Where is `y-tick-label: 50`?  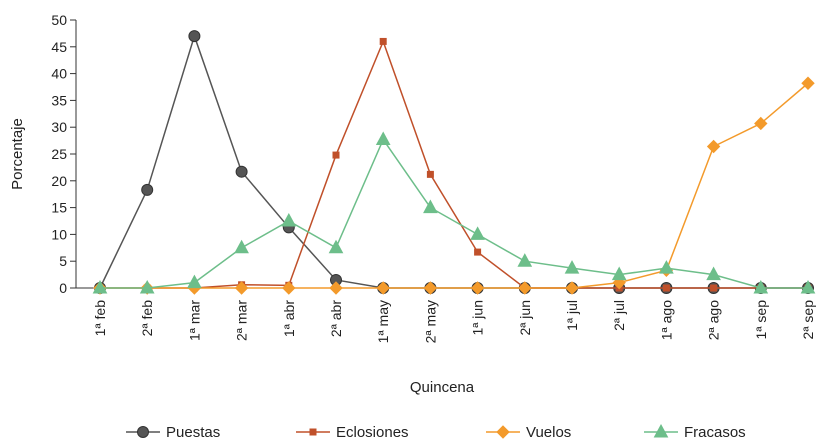 y-tick-label: 50 is located at coordinates (59, 20).